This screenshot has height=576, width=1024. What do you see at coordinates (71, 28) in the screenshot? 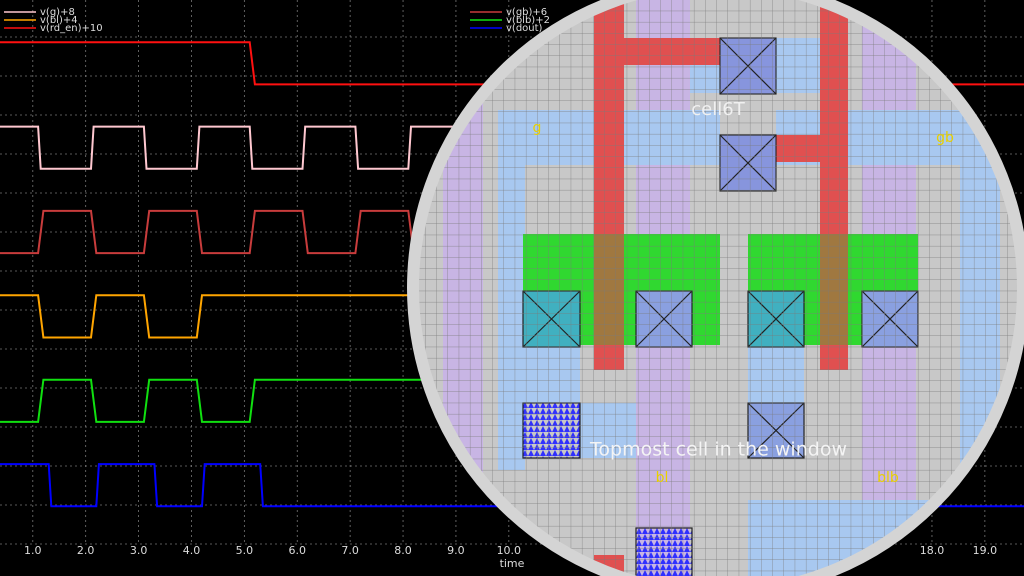
I see `legend-label: v(rd_en)+10` at bounding box center [71, 28].